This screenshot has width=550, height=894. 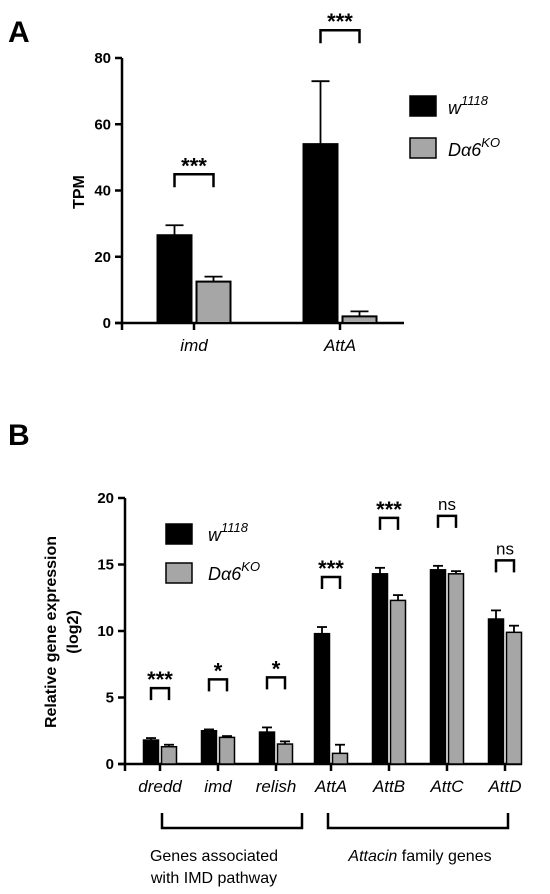 What do you see at coordinates (73, 632) in the screenshot?
I see `panel-b-ylabel-line2: (log2)` at bounding box center [73, 632].